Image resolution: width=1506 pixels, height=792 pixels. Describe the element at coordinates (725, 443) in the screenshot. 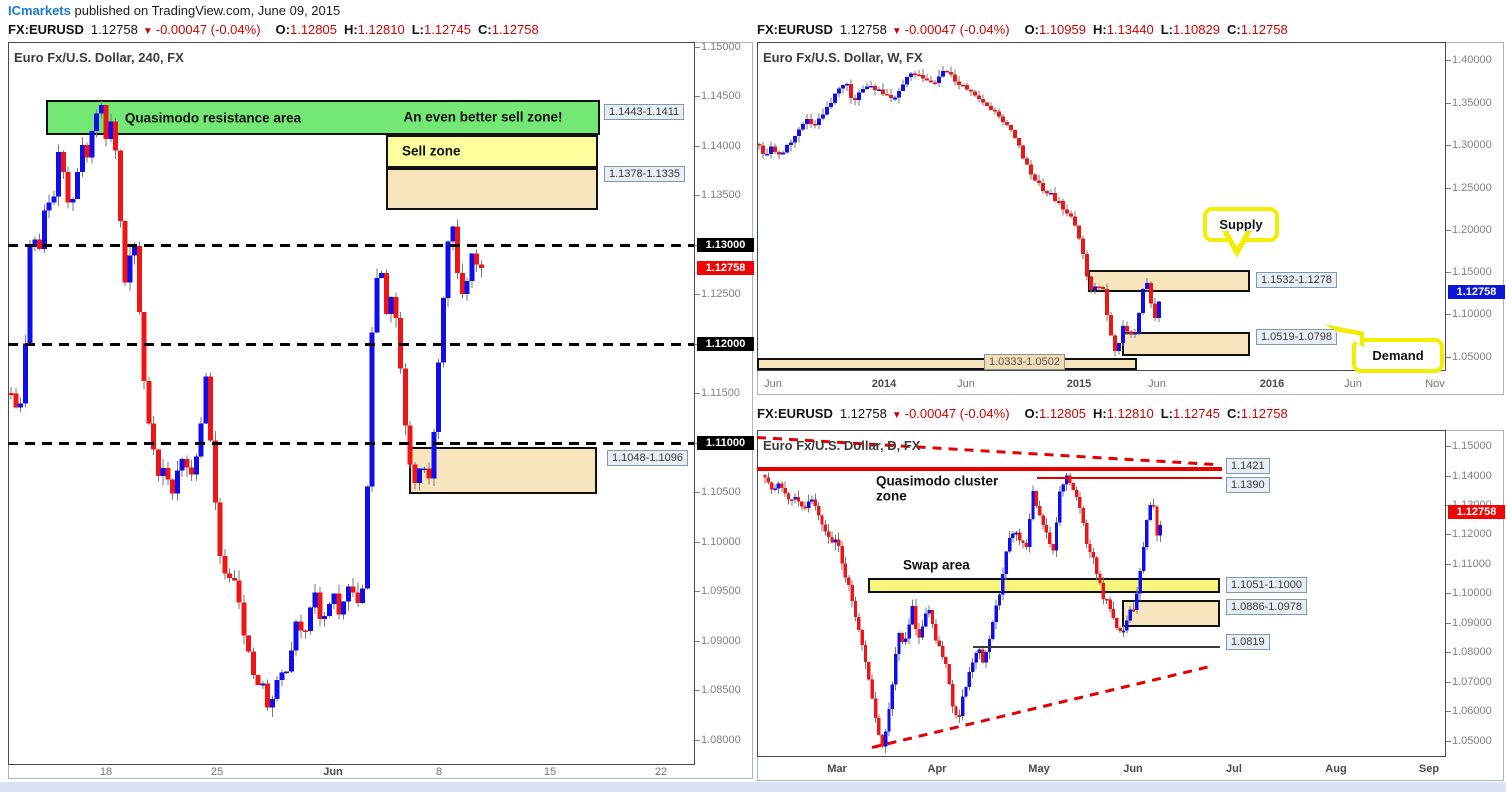

I see `y-axis-level-label: 1.11000` at that location.